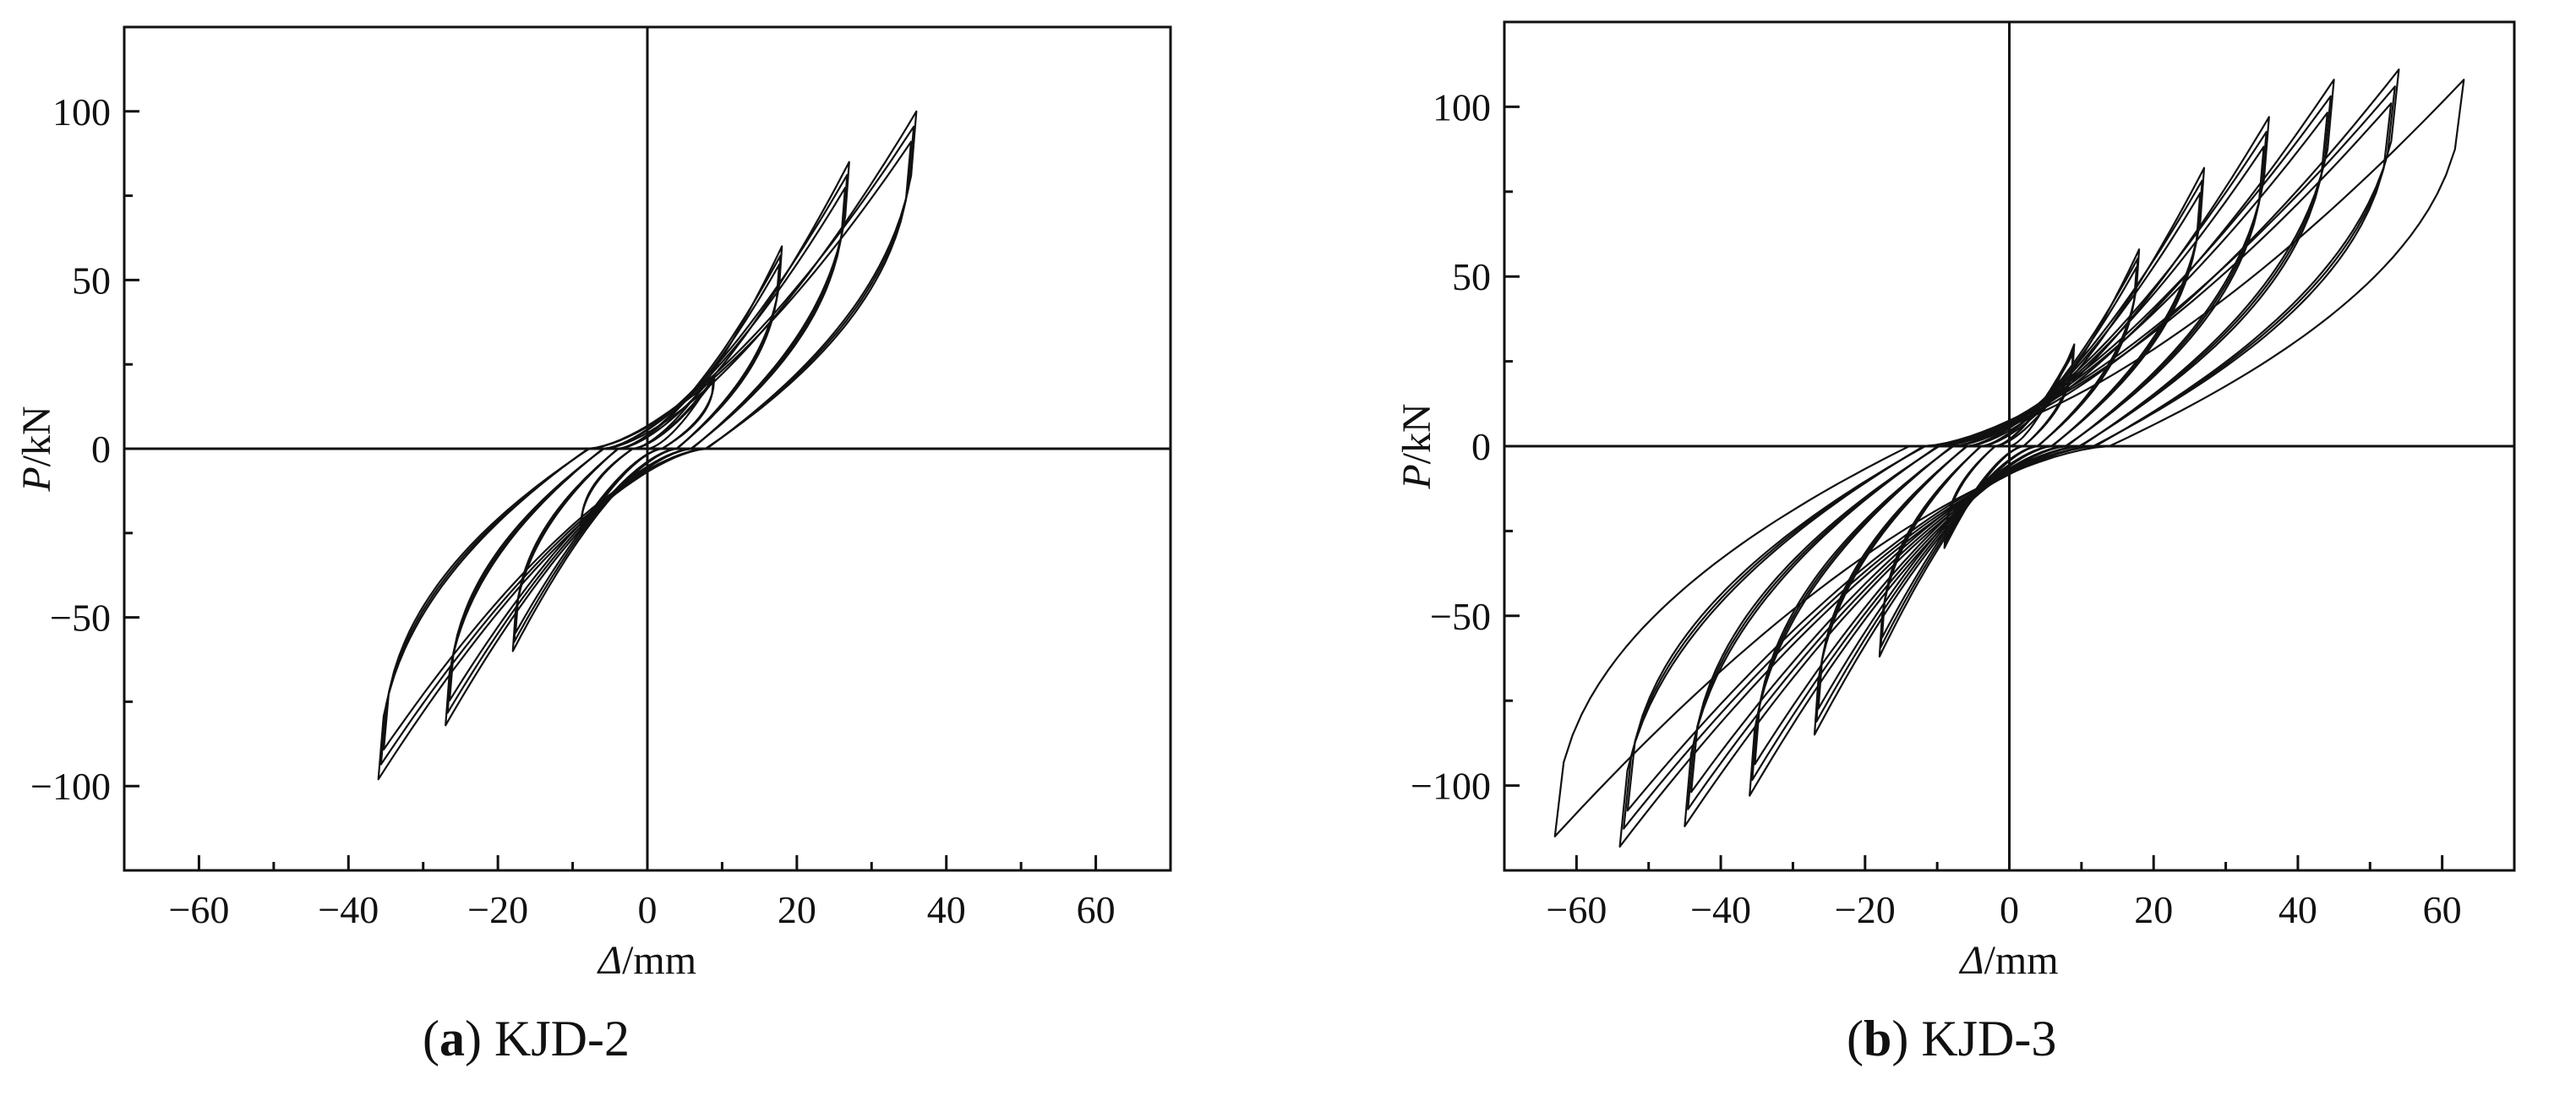 The width and height of the screenshot is (2576, 1107). I want to click on caption-b: (b) KJD-3, so click(1952, 1038).